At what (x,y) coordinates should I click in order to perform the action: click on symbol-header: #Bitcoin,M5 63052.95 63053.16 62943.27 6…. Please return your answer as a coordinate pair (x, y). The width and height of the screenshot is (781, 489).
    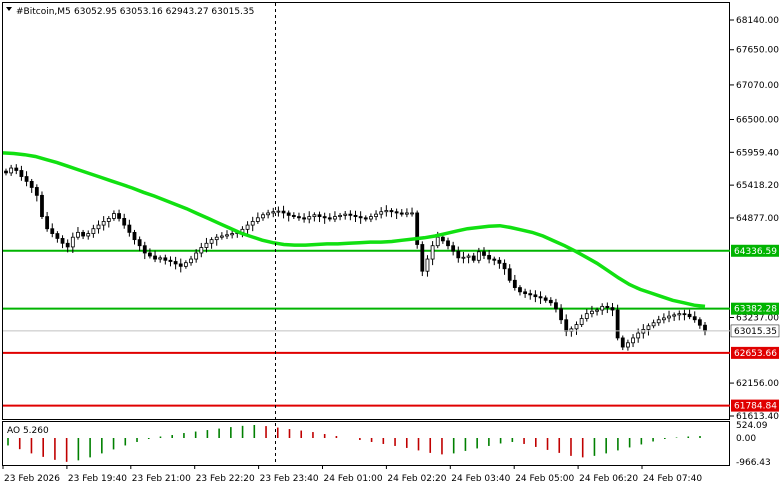
    Looking at the image, I should click on (130, 12).